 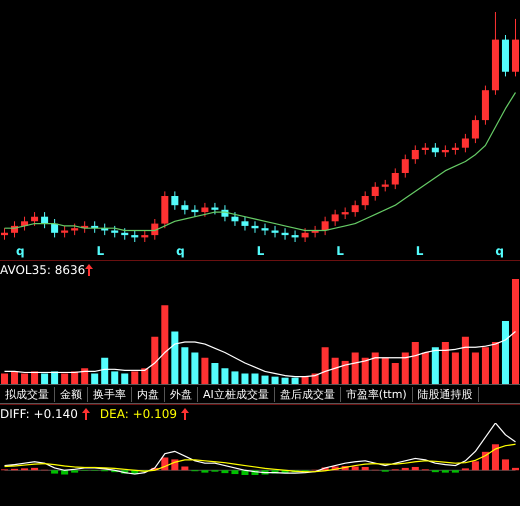 I want to click on text: 盘后成交量, so click(x=307, y=394).